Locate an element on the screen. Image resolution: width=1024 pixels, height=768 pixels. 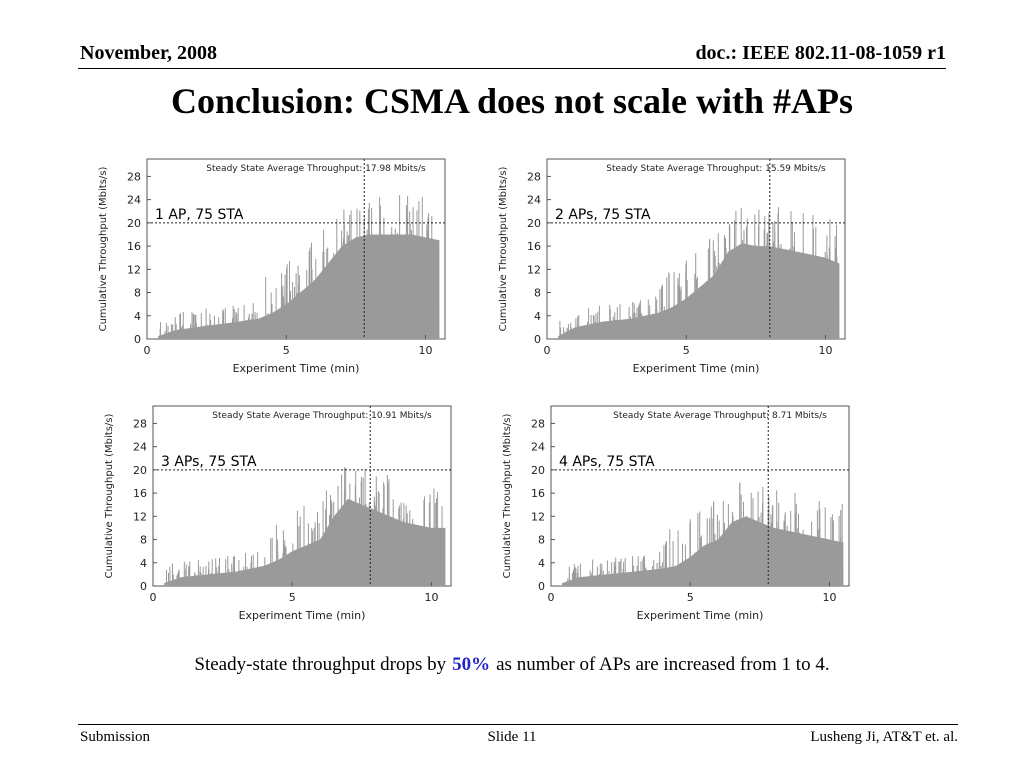
footer-divider is located at coordinates (518, 724).